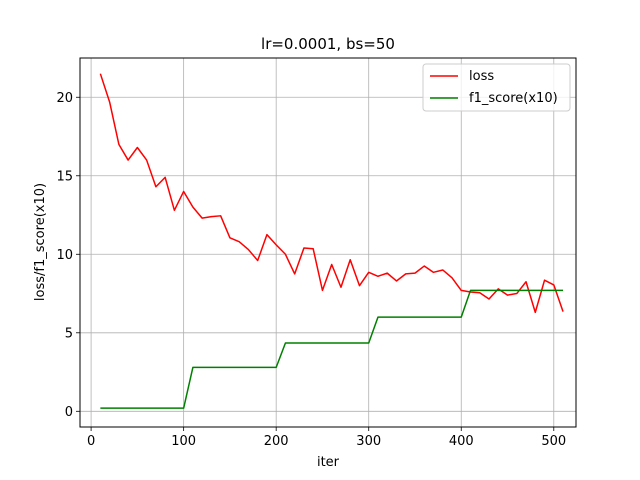  Describe the element at coordinates (64, 98) in the screenshot. I see `y-tick-label: 20` at that location.